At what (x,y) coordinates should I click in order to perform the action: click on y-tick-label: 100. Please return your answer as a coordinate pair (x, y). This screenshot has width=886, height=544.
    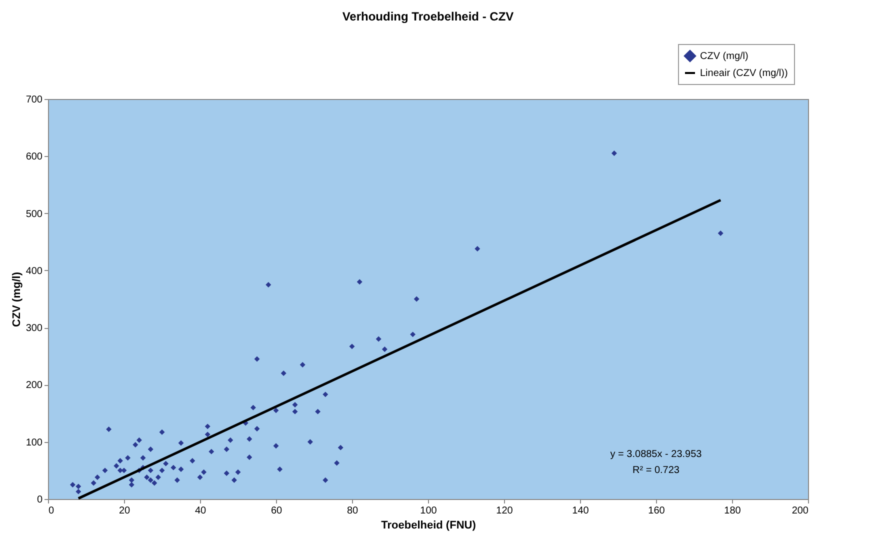
    Looking at the image, I should click on (34, 442).